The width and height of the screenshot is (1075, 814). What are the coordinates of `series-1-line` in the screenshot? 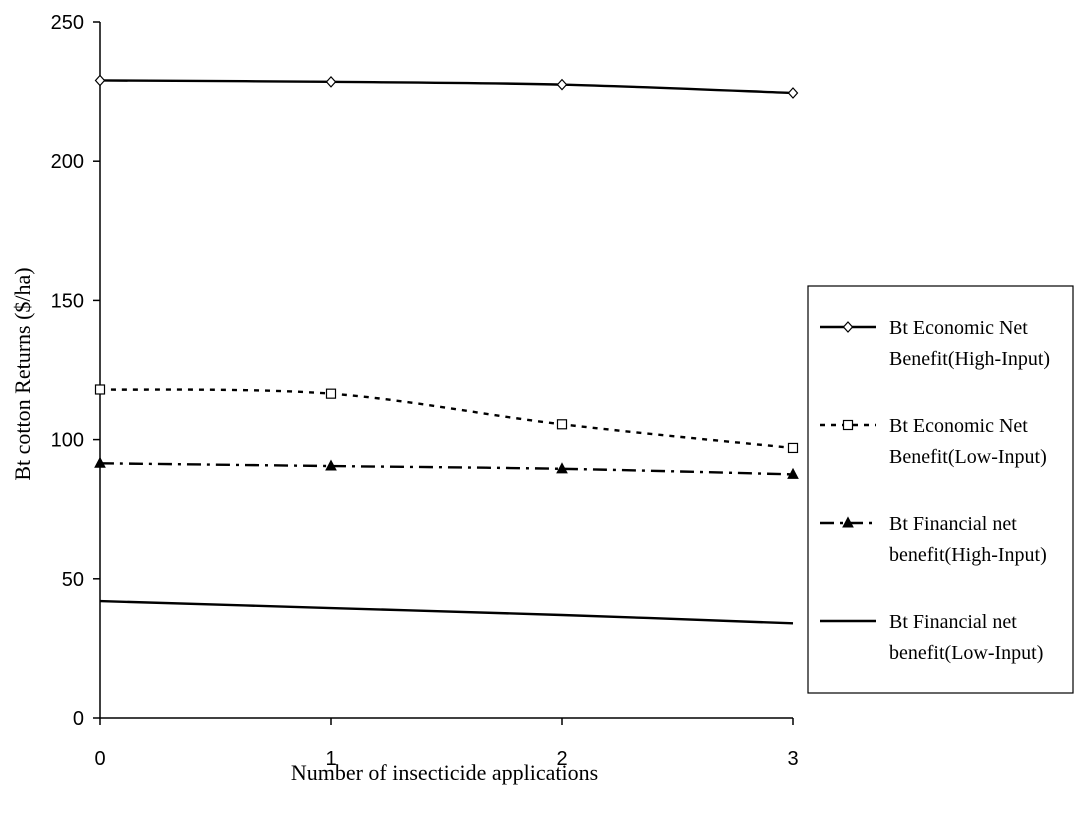 It's located at (446, 87).